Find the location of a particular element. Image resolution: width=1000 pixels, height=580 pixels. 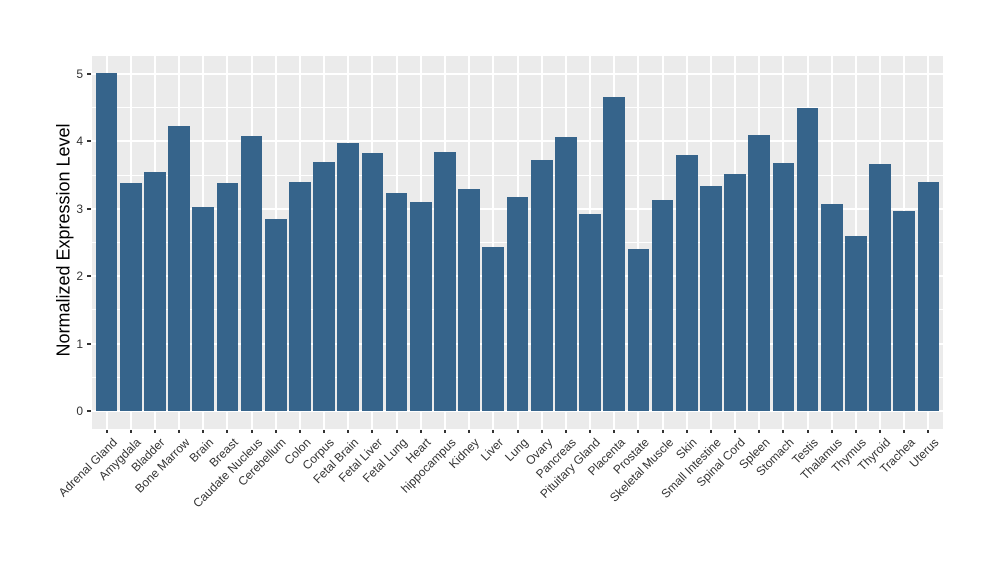

y-tick-label: 2 is located at coordinates (79, 276).